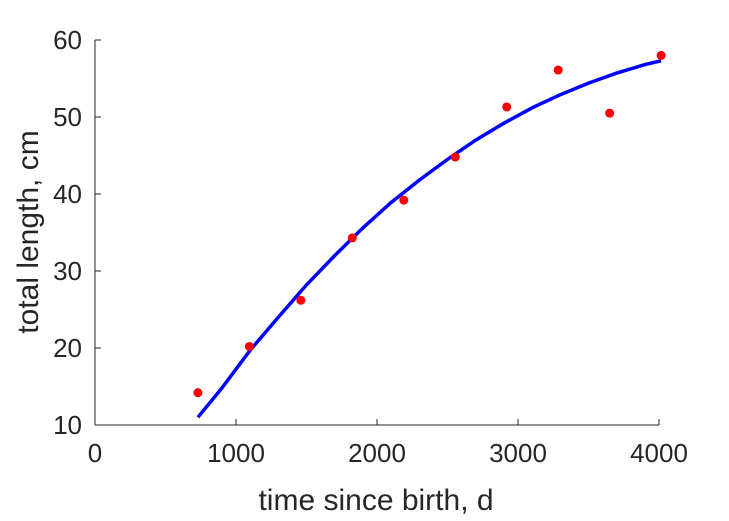 The height and width of the screenshot is (521, 729). Describe the element at coordinates (236, 453) in the screenshot. I see `x-tick-label: 1000` at that location.